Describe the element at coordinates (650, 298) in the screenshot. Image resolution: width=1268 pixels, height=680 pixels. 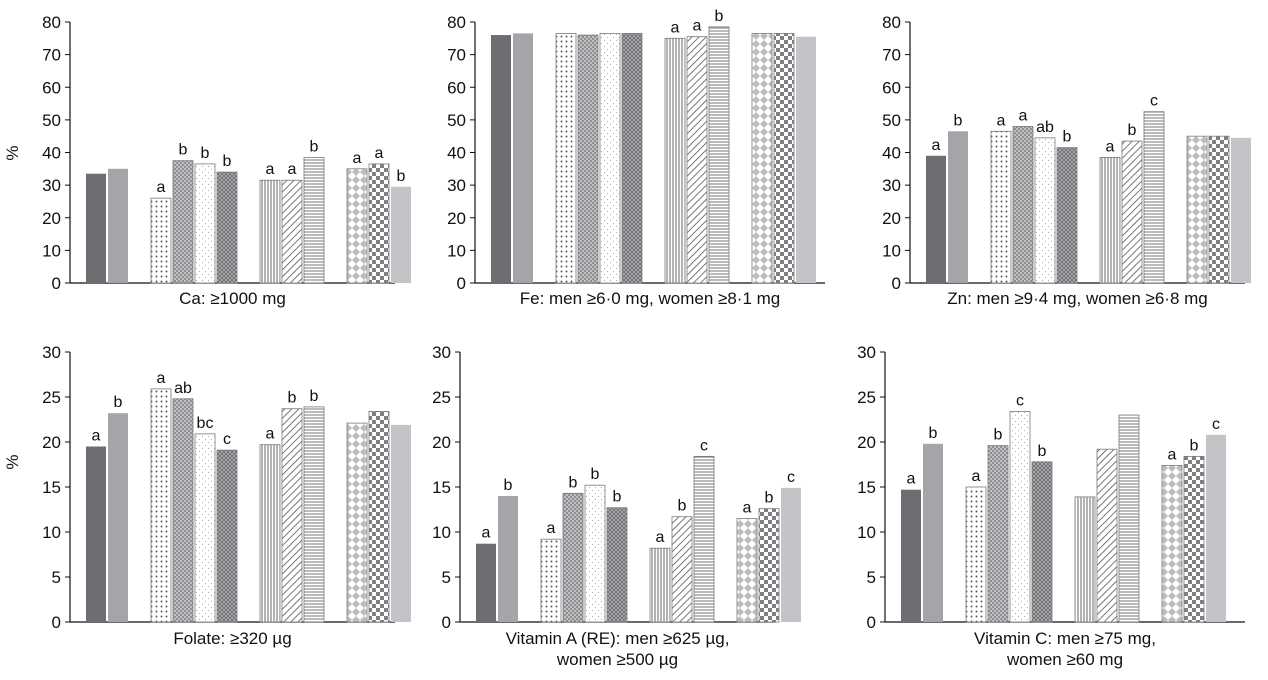
I see `panel-caption: Fe: men ≥6·0 mg, women ≥8·1 mg` at that location.